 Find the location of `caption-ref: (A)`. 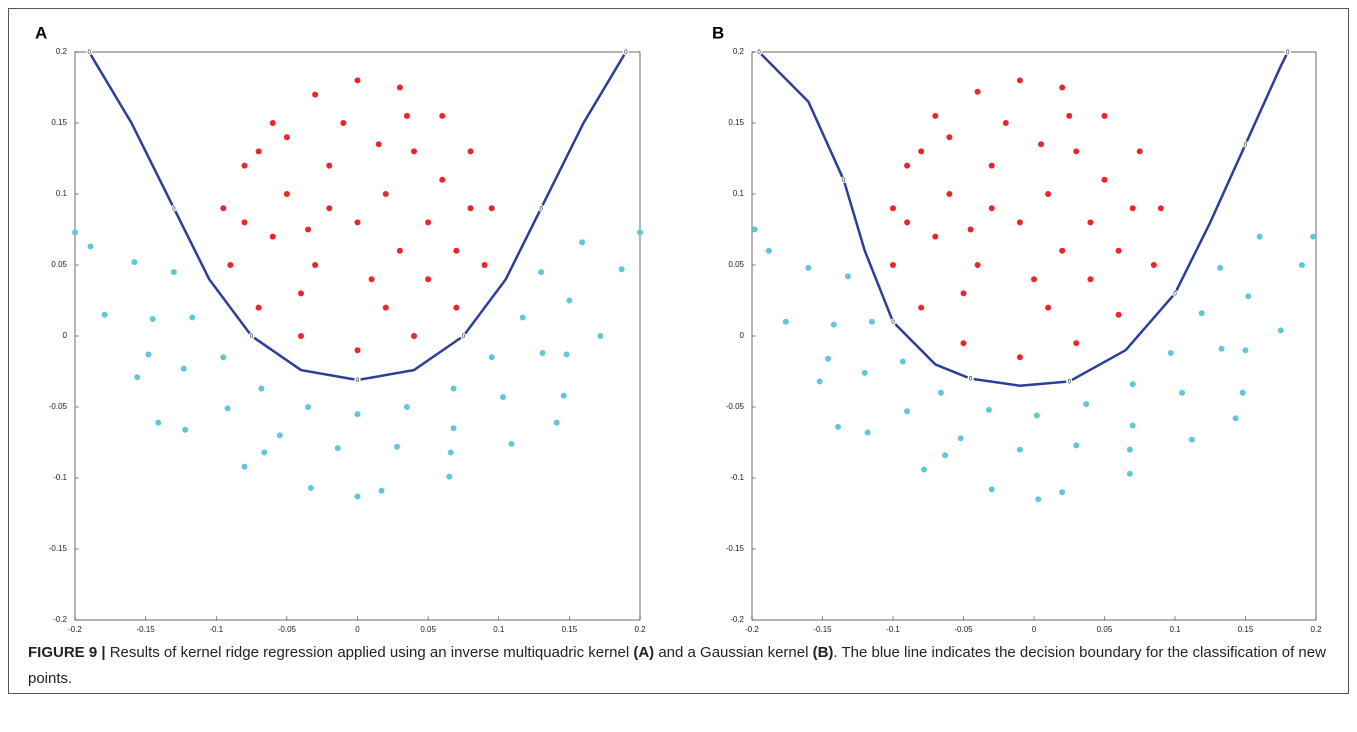

caption-ref: (A) is located at coordinates (644, 652).